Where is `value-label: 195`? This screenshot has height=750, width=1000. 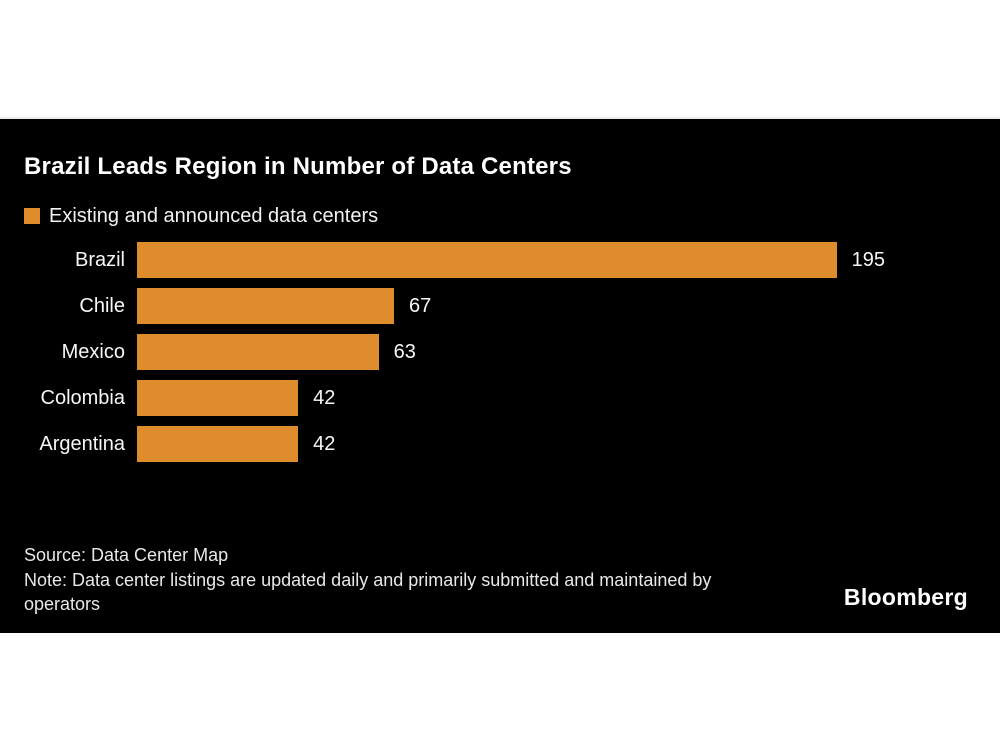
value-label: 195 is located at coordinates (868, 259).